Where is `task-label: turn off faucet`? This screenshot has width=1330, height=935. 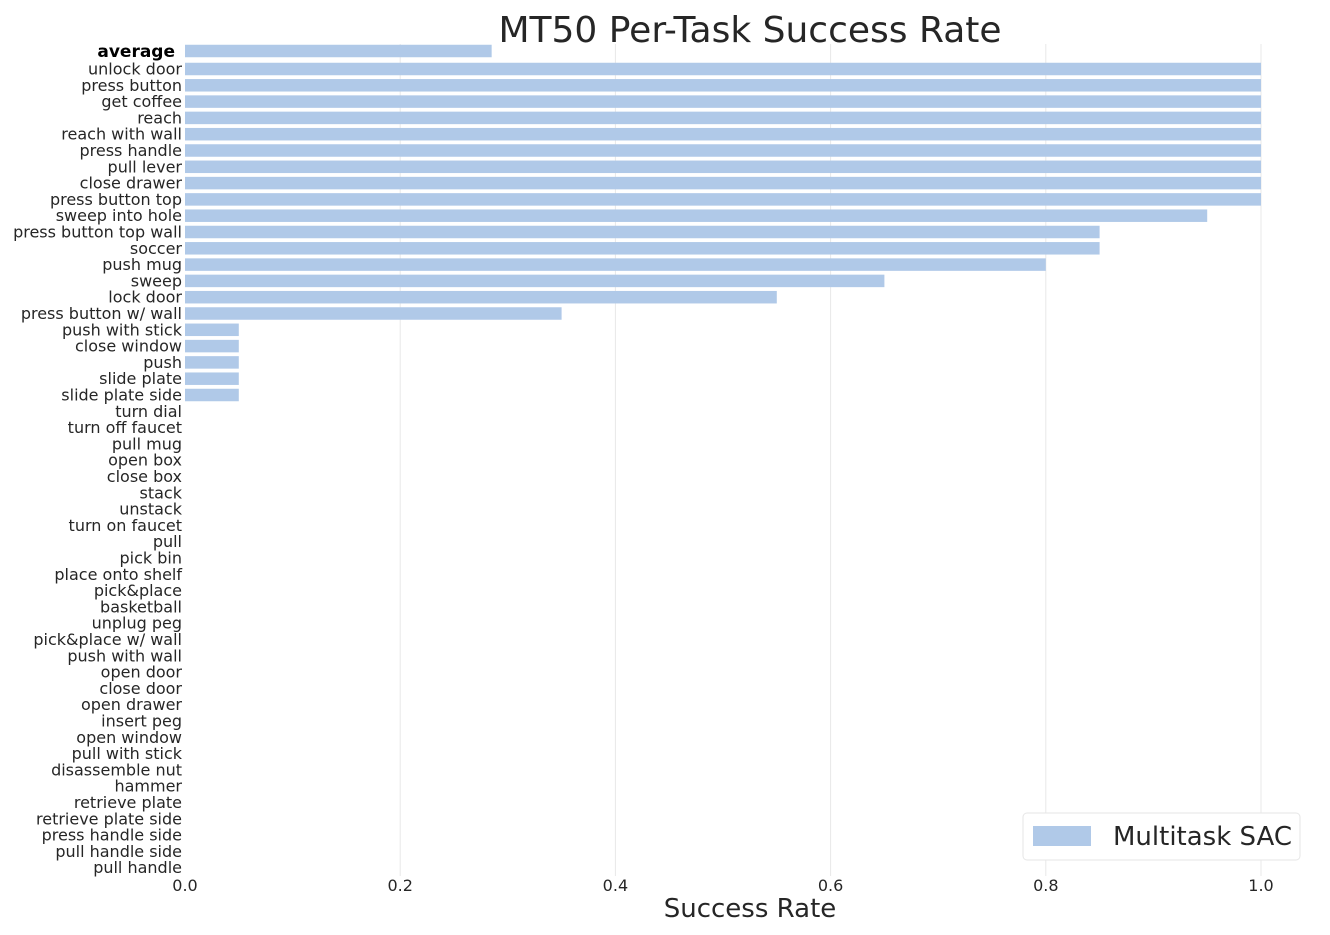 task-label: turn off faucet is located at coordinates (125, 427).